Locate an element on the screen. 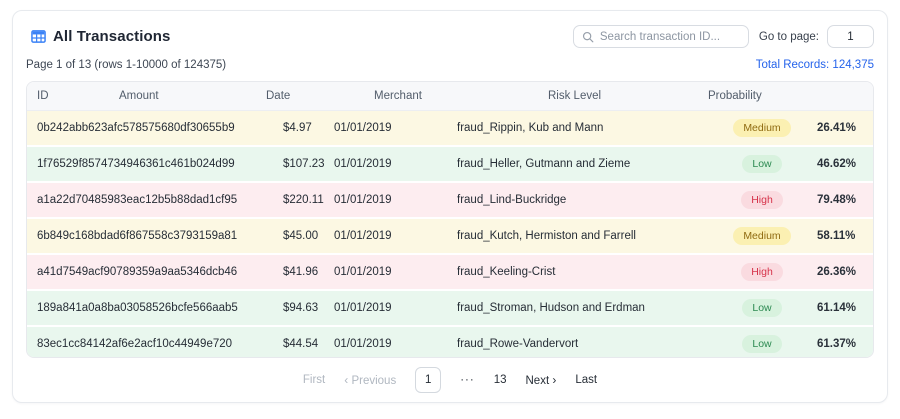 Image resolution: width=900 pixels, height=419 pixels. cell-id: a1a22d70485983eac12b5b88dad1cf95 is located at coordinates (137, 200).